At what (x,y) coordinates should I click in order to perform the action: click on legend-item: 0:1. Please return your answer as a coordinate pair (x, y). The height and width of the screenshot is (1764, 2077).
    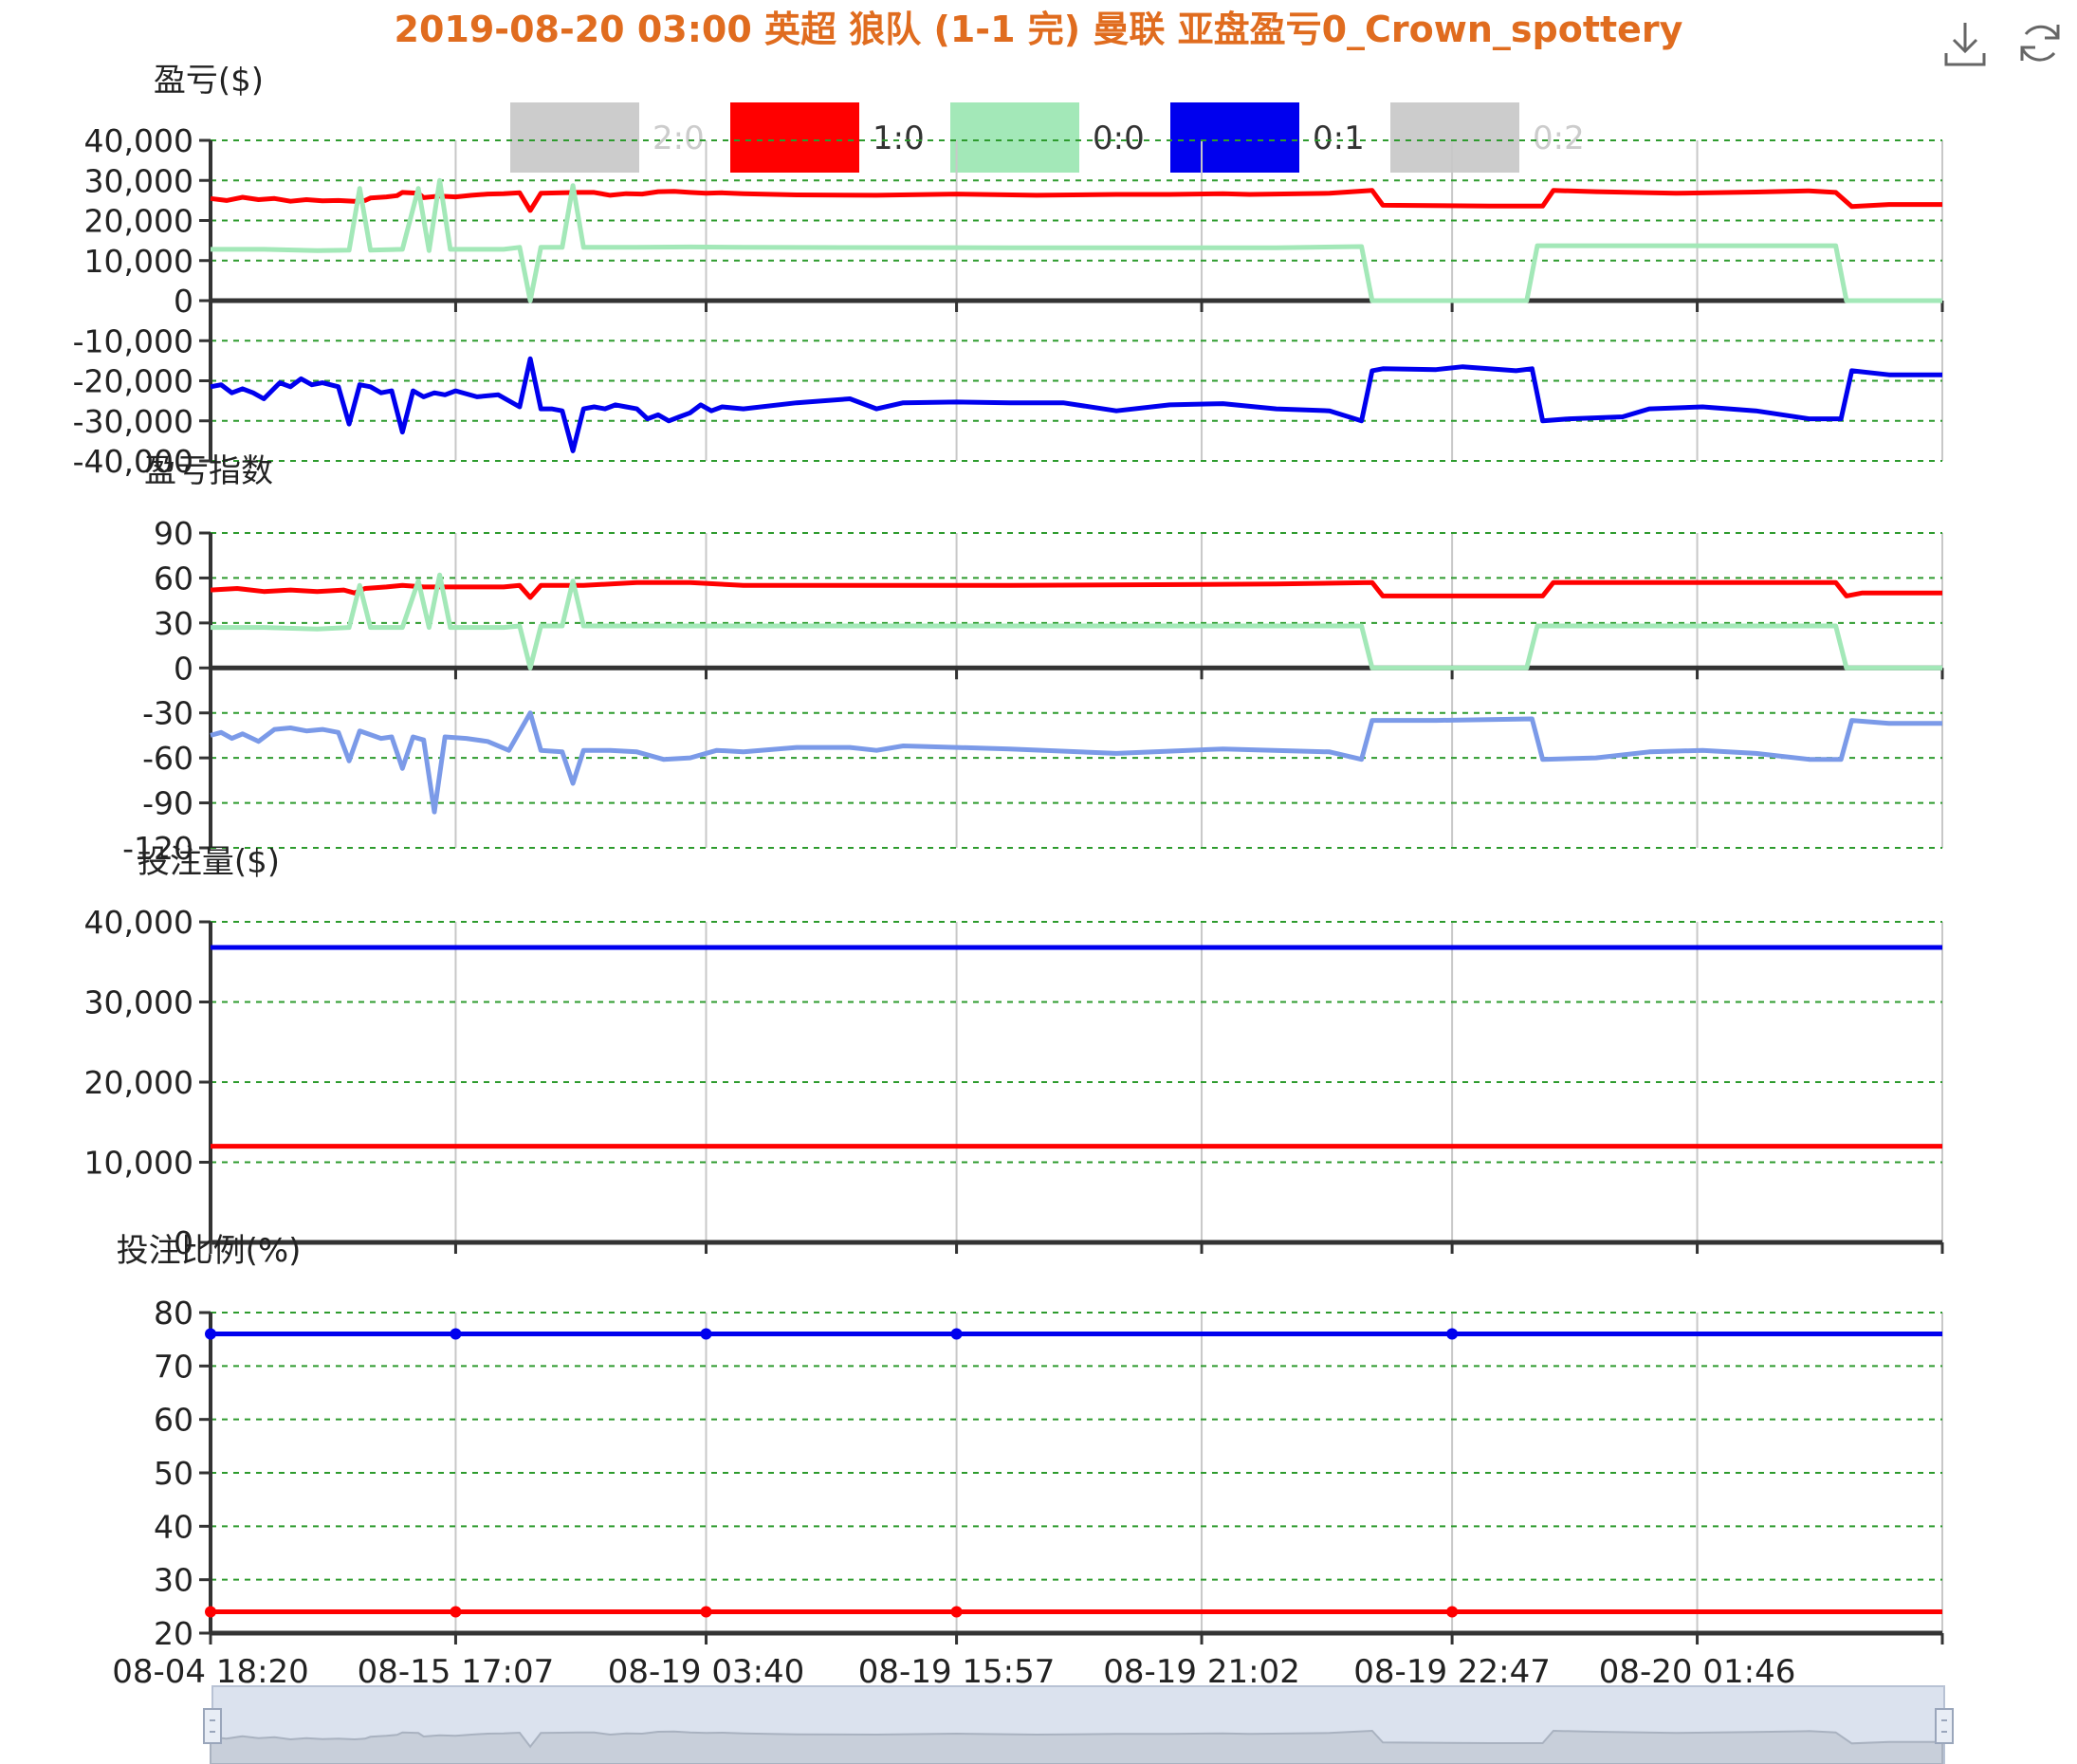
    Looking at the image, I should click on (1267, 137).